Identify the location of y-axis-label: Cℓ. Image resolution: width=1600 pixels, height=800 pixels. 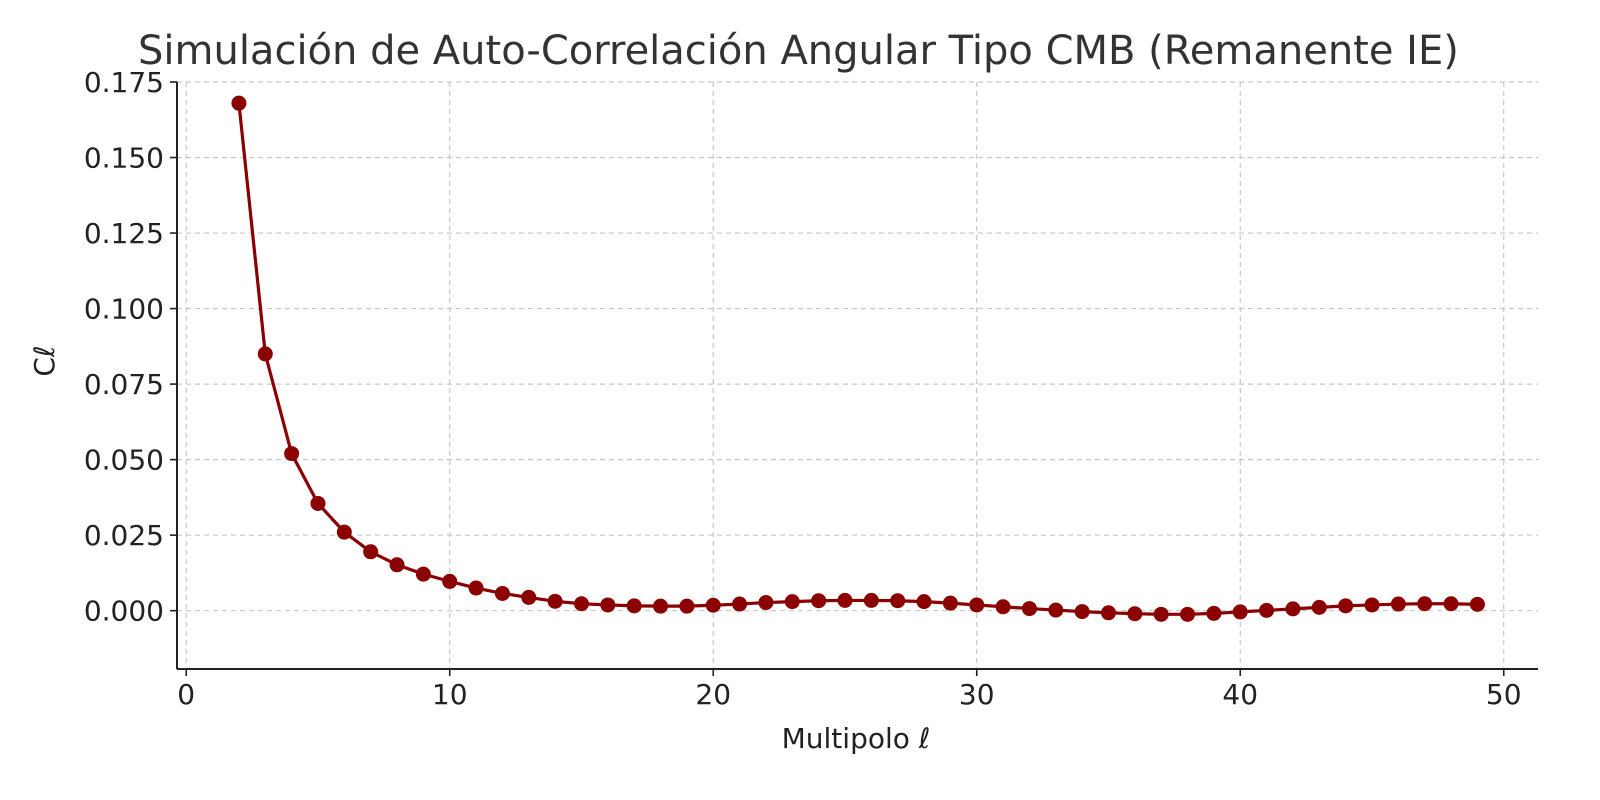
(44, 360).